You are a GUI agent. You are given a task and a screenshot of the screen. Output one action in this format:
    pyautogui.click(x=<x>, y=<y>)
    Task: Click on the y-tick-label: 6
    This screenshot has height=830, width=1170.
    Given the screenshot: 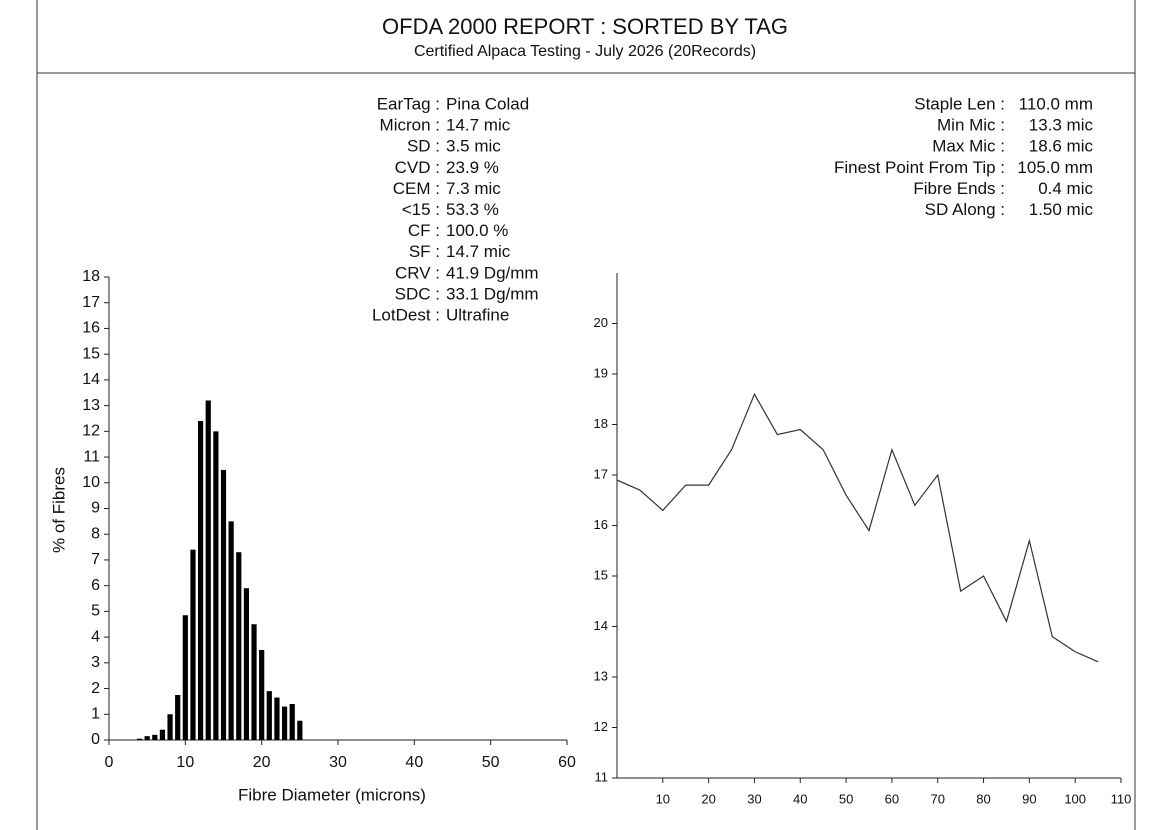 What is the action you would take?
    pyautogui.click(x=95, y=585)
    